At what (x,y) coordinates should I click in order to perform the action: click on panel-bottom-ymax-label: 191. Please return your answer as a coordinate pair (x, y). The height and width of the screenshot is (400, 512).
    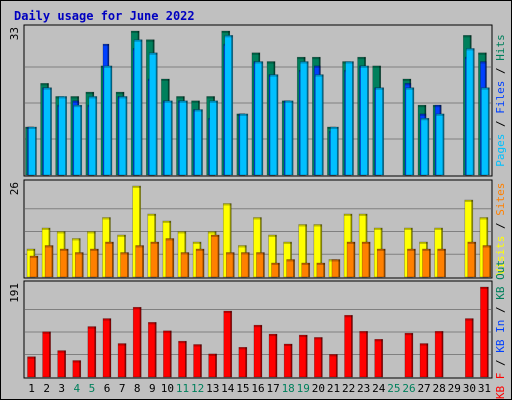
    Looking at the image, I should click on (14, 293).